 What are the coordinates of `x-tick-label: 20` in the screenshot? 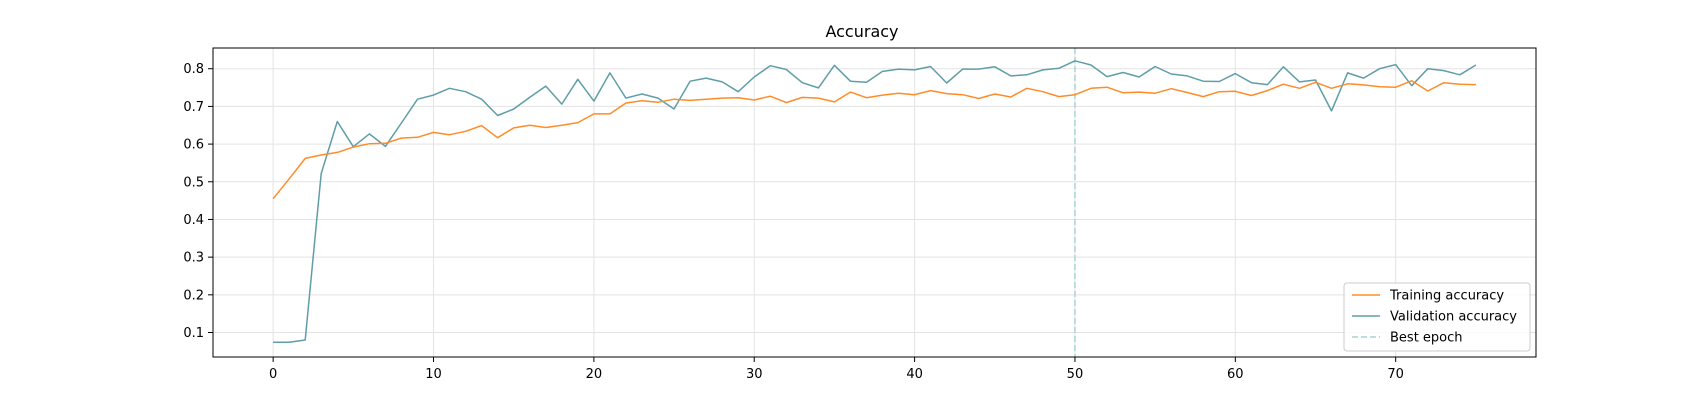 It's located at (594, 374).